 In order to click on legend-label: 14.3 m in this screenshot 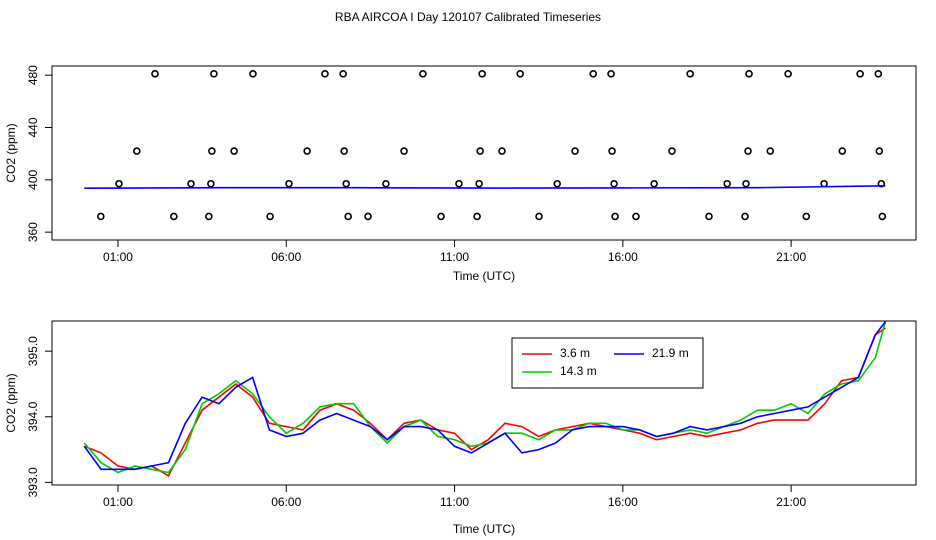, I will do `click(578, 371)`.